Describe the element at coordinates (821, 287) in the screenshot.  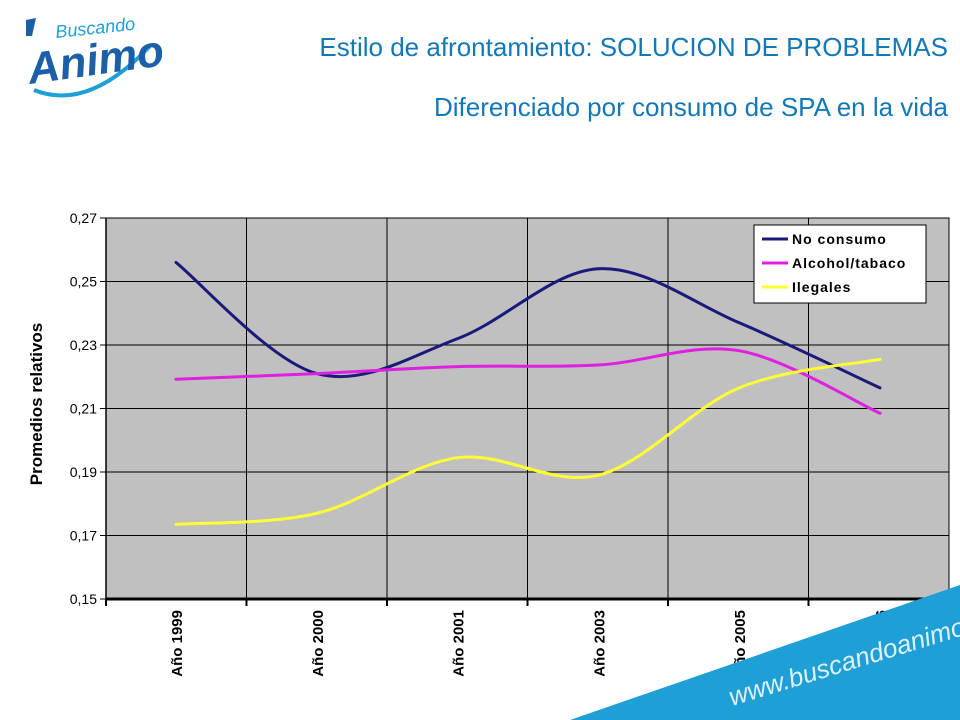
I see `legend-label: Ilegales` at that location.